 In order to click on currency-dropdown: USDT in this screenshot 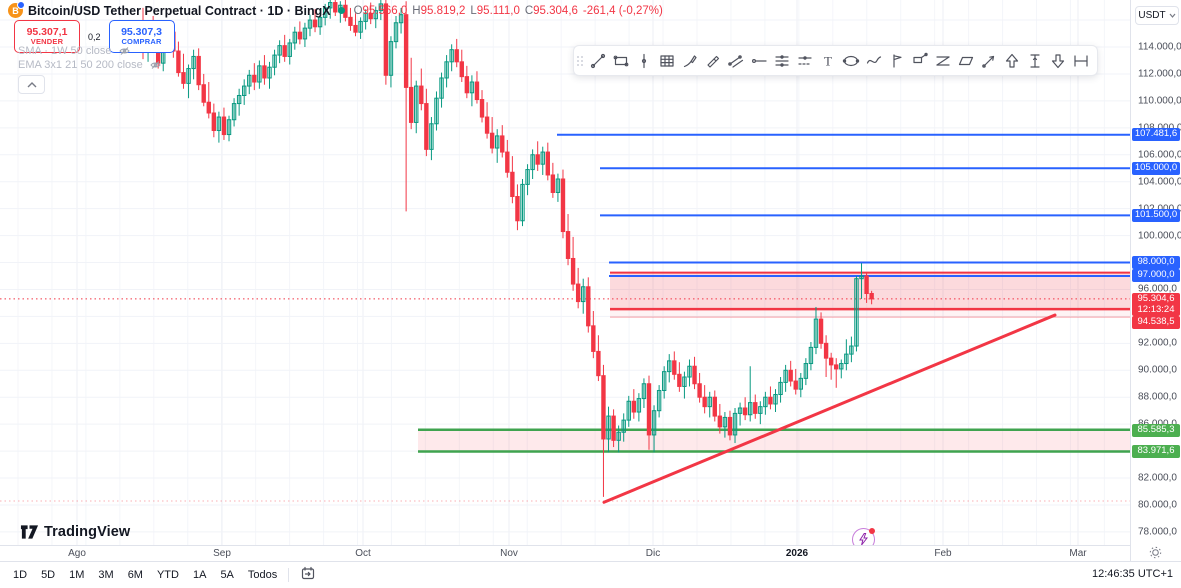, I will do `click(1157, 15)`.